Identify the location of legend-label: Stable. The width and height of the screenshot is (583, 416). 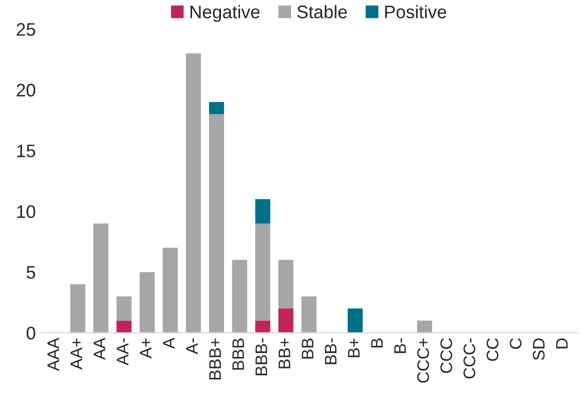
(322, 11).